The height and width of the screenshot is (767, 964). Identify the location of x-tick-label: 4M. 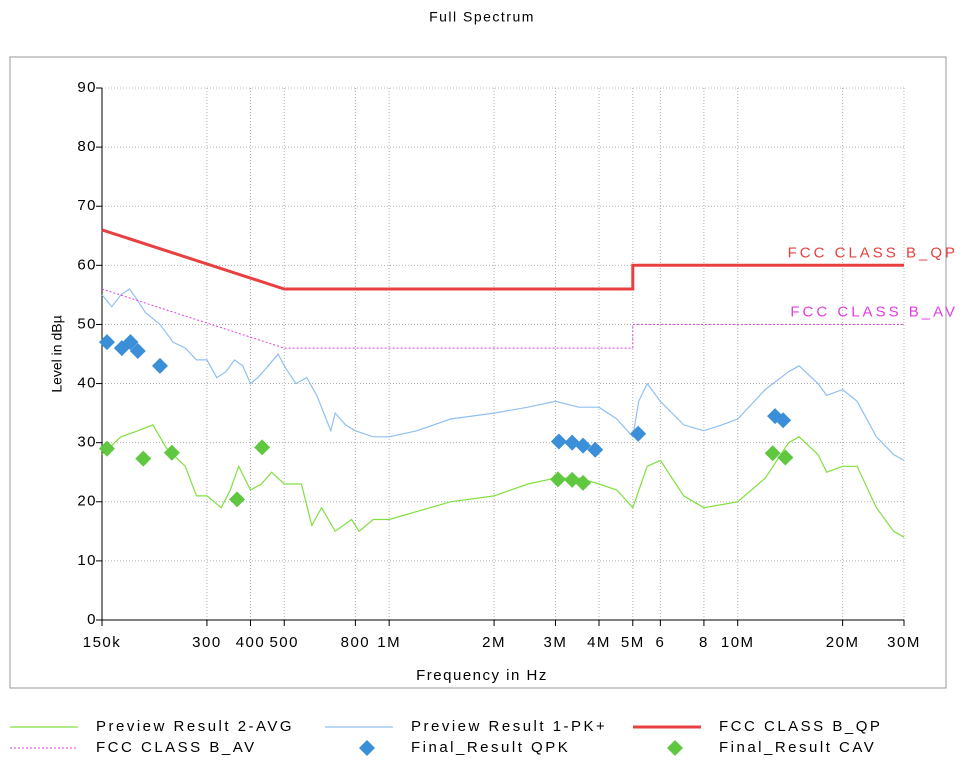
(599, 642).